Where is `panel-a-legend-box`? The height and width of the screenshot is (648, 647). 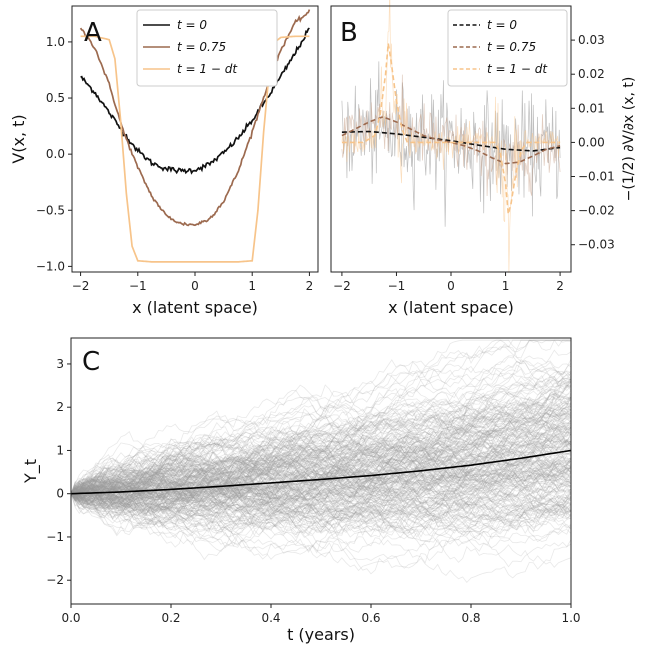
panel-a-legend-box is located at coordinates (207, 48).